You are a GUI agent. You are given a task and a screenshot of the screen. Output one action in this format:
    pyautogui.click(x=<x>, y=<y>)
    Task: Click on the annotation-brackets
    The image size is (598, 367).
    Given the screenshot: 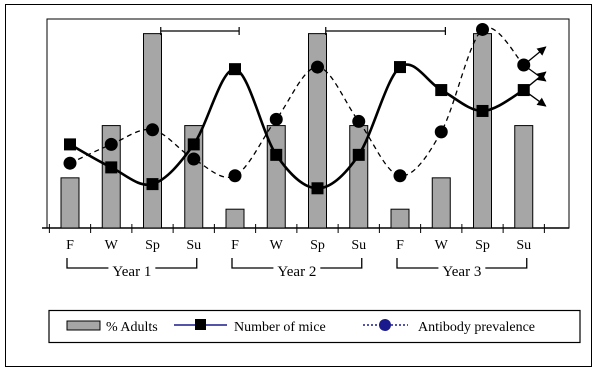 What is the action you would take?
    pyautogui.click(x=303, y=31)
    